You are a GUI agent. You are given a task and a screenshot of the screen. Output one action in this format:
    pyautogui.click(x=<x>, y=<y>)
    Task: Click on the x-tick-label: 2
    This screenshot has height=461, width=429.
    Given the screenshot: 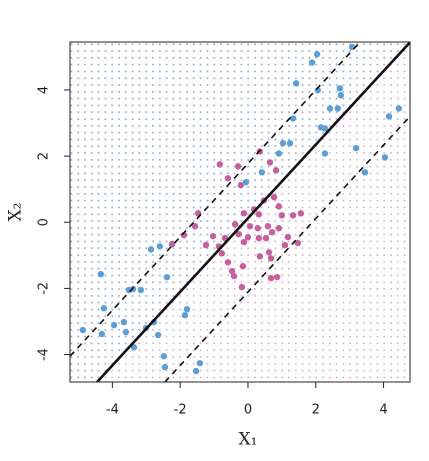 What is the action you would take?
    pyautogui.click(x=316, y=410)
    